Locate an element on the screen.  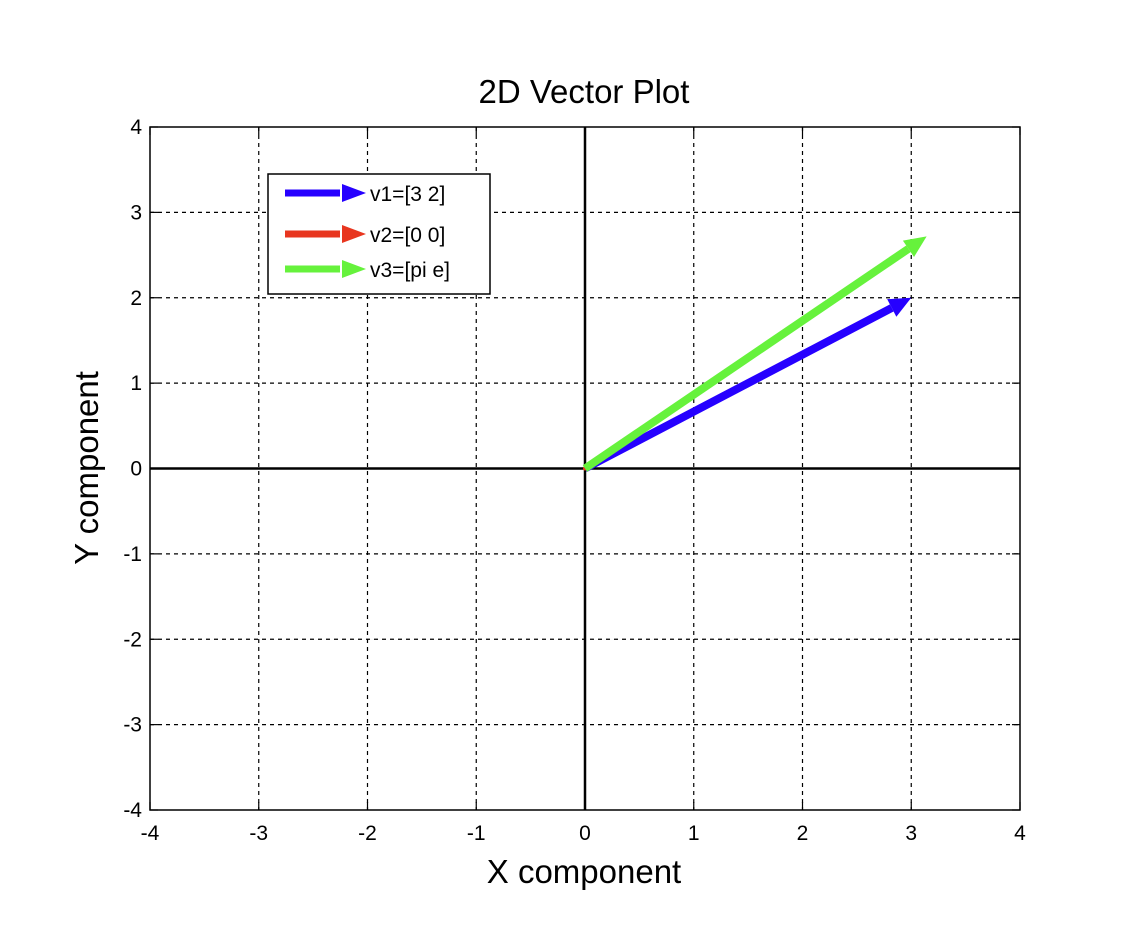
x-tick-label: -3 is located at coordinates (258, 833).